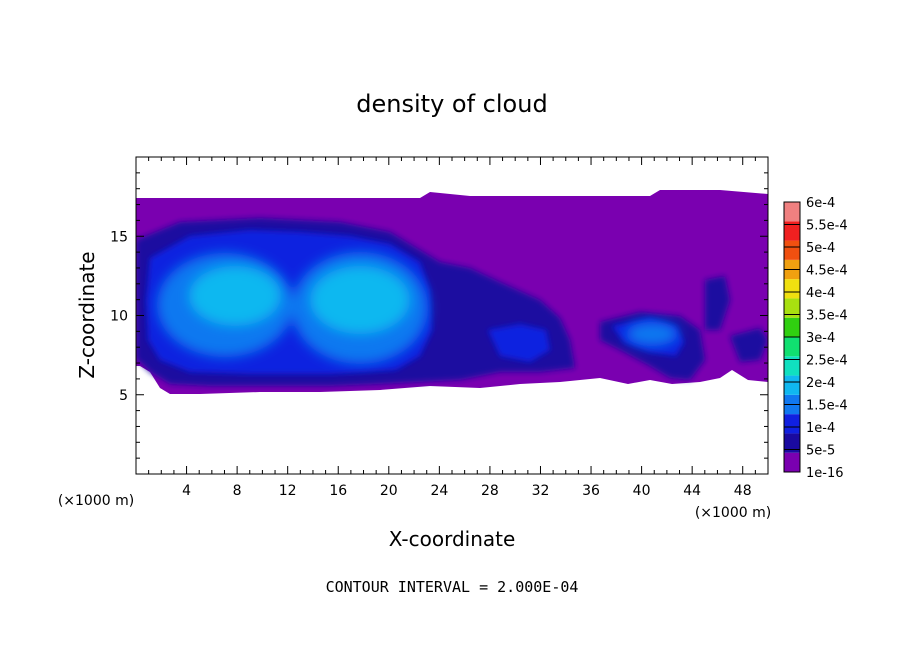  I want to click on y-tick-label: 10, so click(119, 317).